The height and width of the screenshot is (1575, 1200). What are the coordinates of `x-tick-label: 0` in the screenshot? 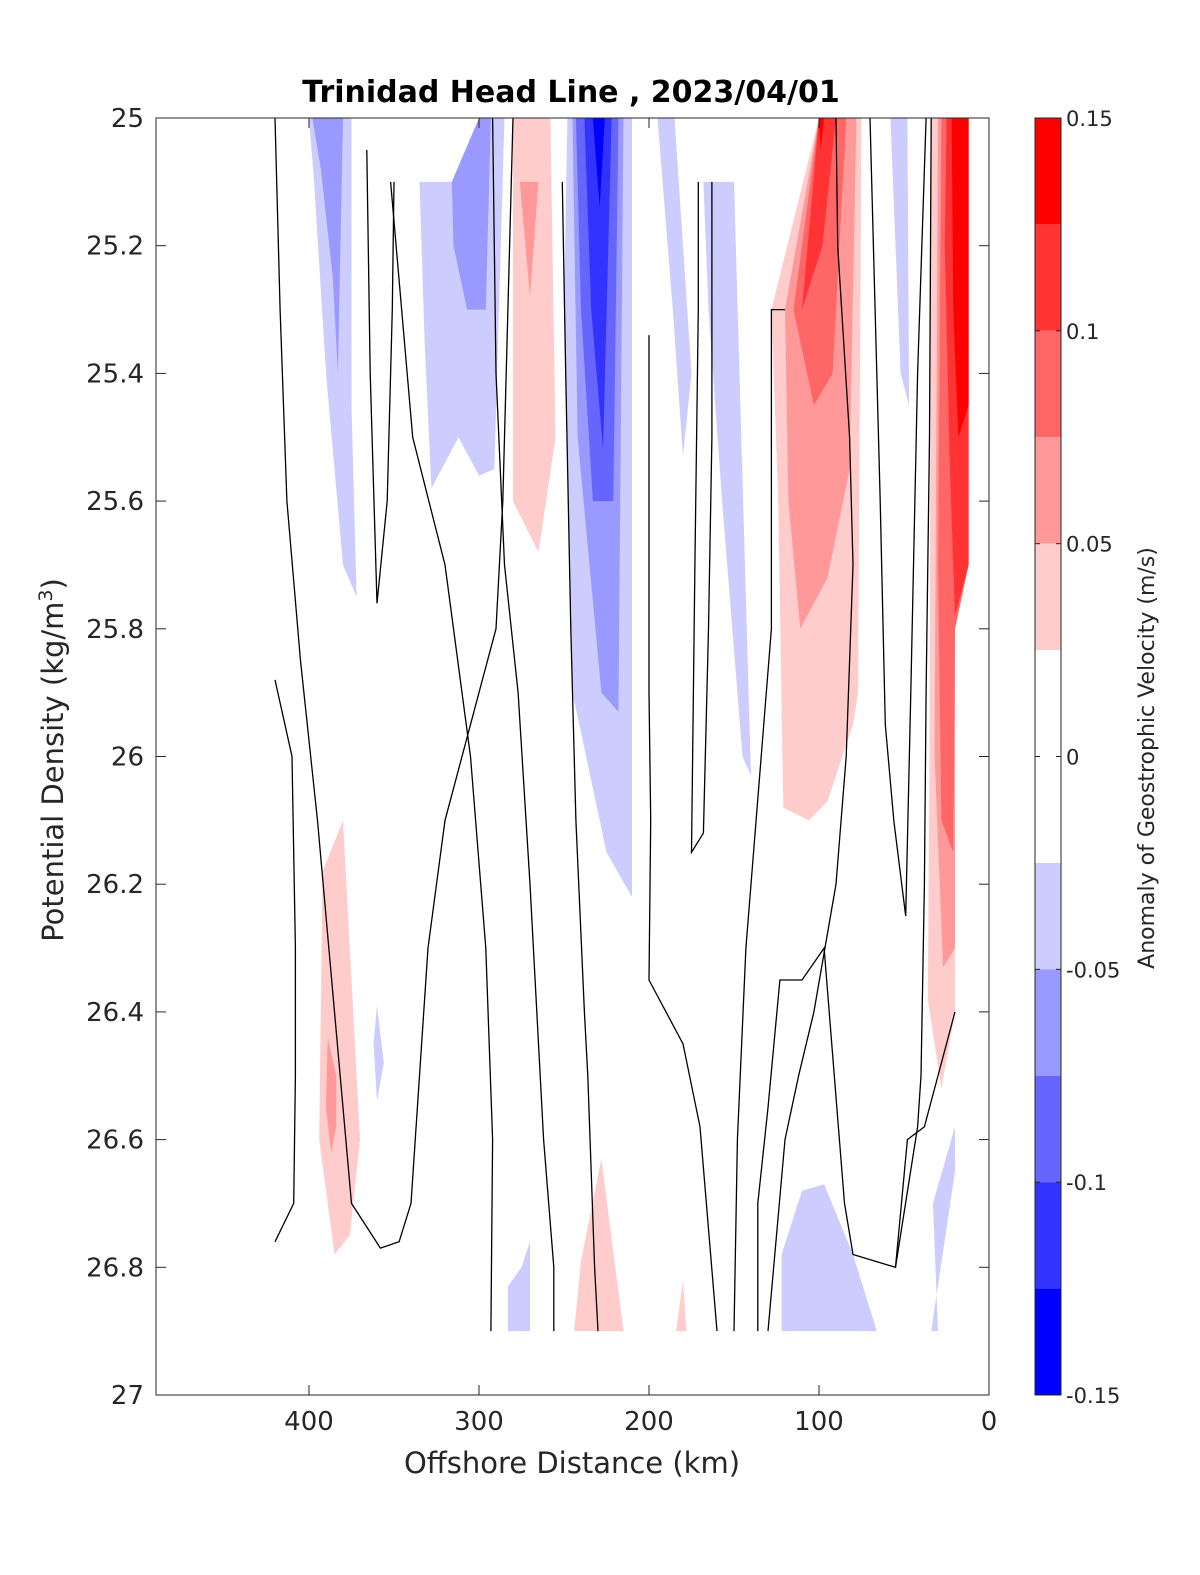 It's located at (989, 1422).